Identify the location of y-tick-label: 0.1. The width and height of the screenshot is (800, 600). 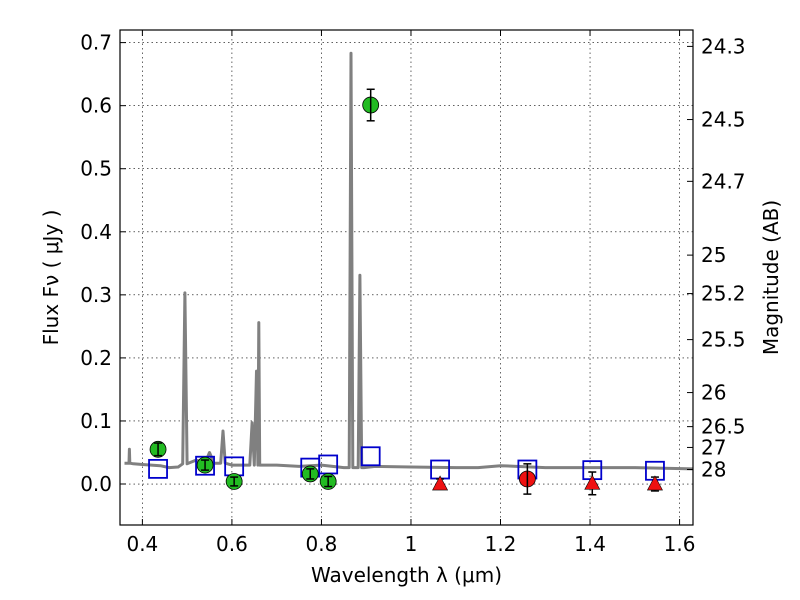
(96, 421).